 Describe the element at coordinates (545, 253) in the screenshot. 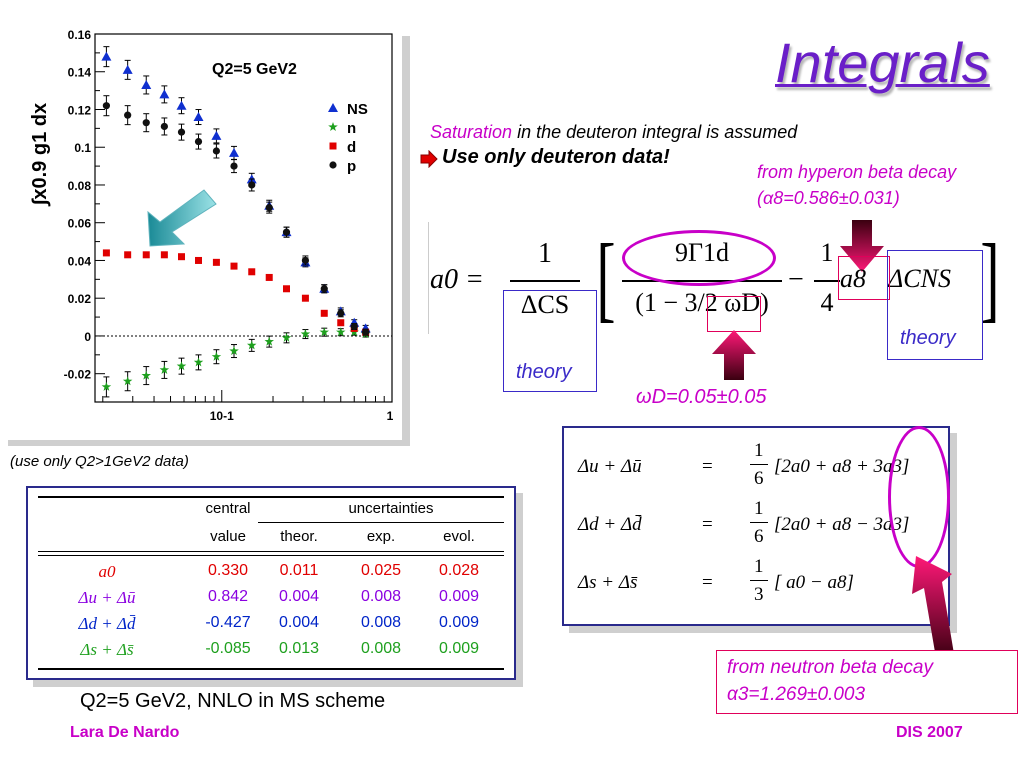

I see `eq-frac1-num: 1` at that location.